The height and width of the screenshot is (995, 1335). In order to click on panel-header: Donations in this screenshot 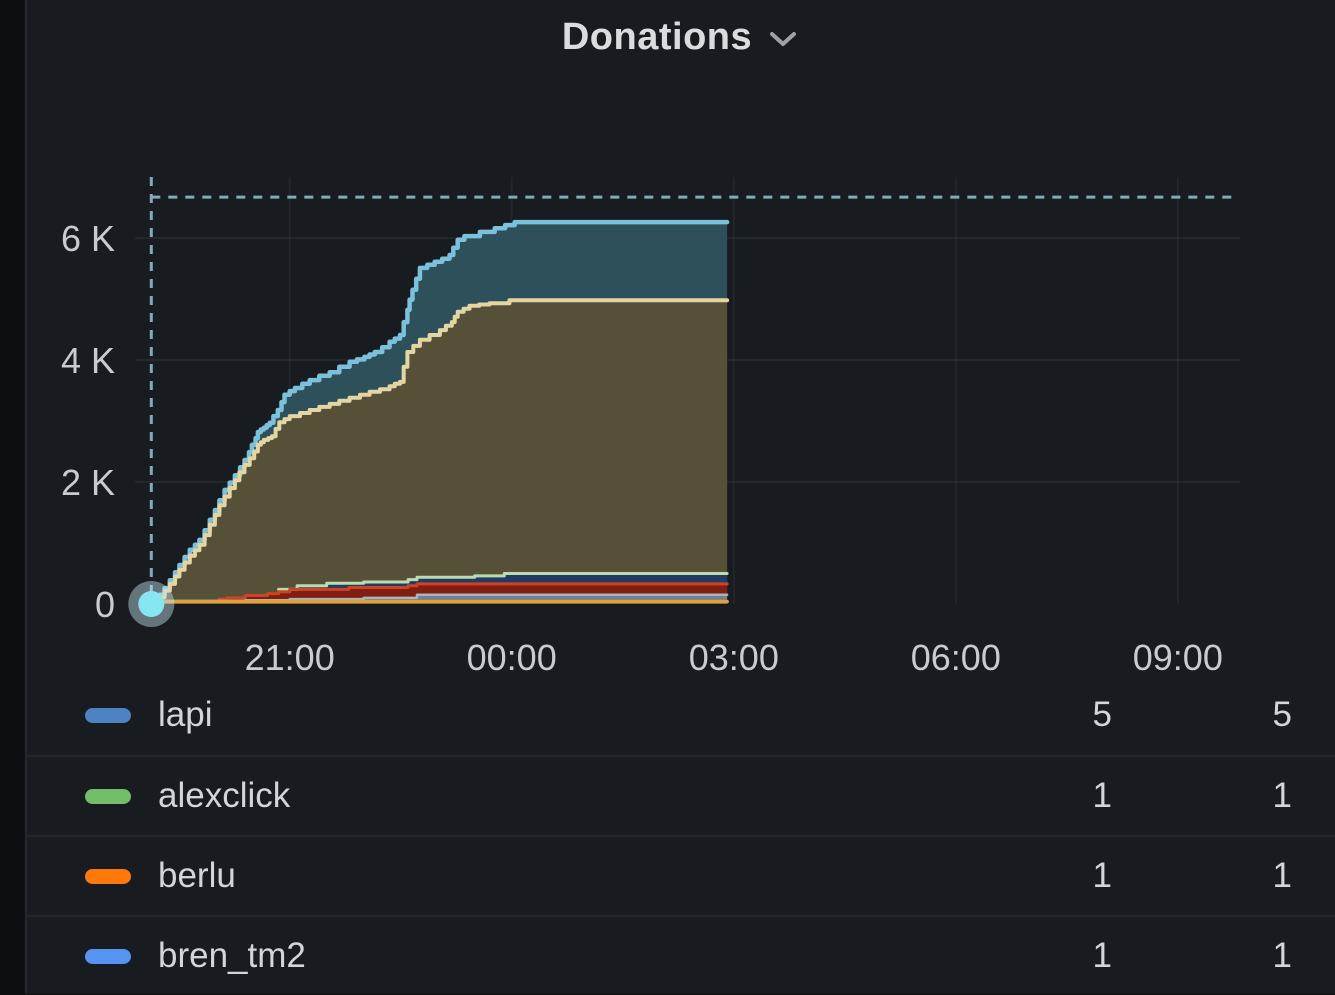, I will do `click(680, 37)`.